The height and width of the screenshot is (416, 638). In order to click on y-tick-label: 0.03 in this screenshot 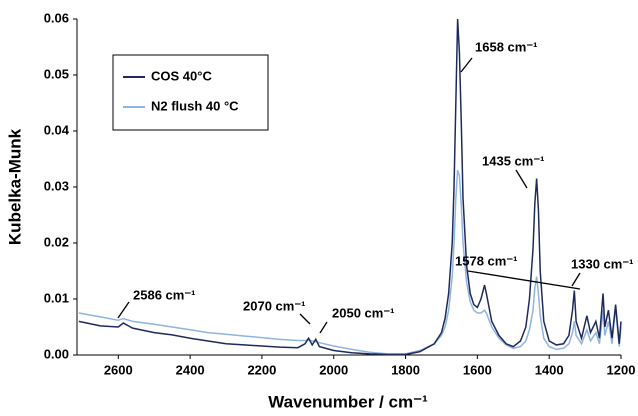, I will do `click(56, 185)`.